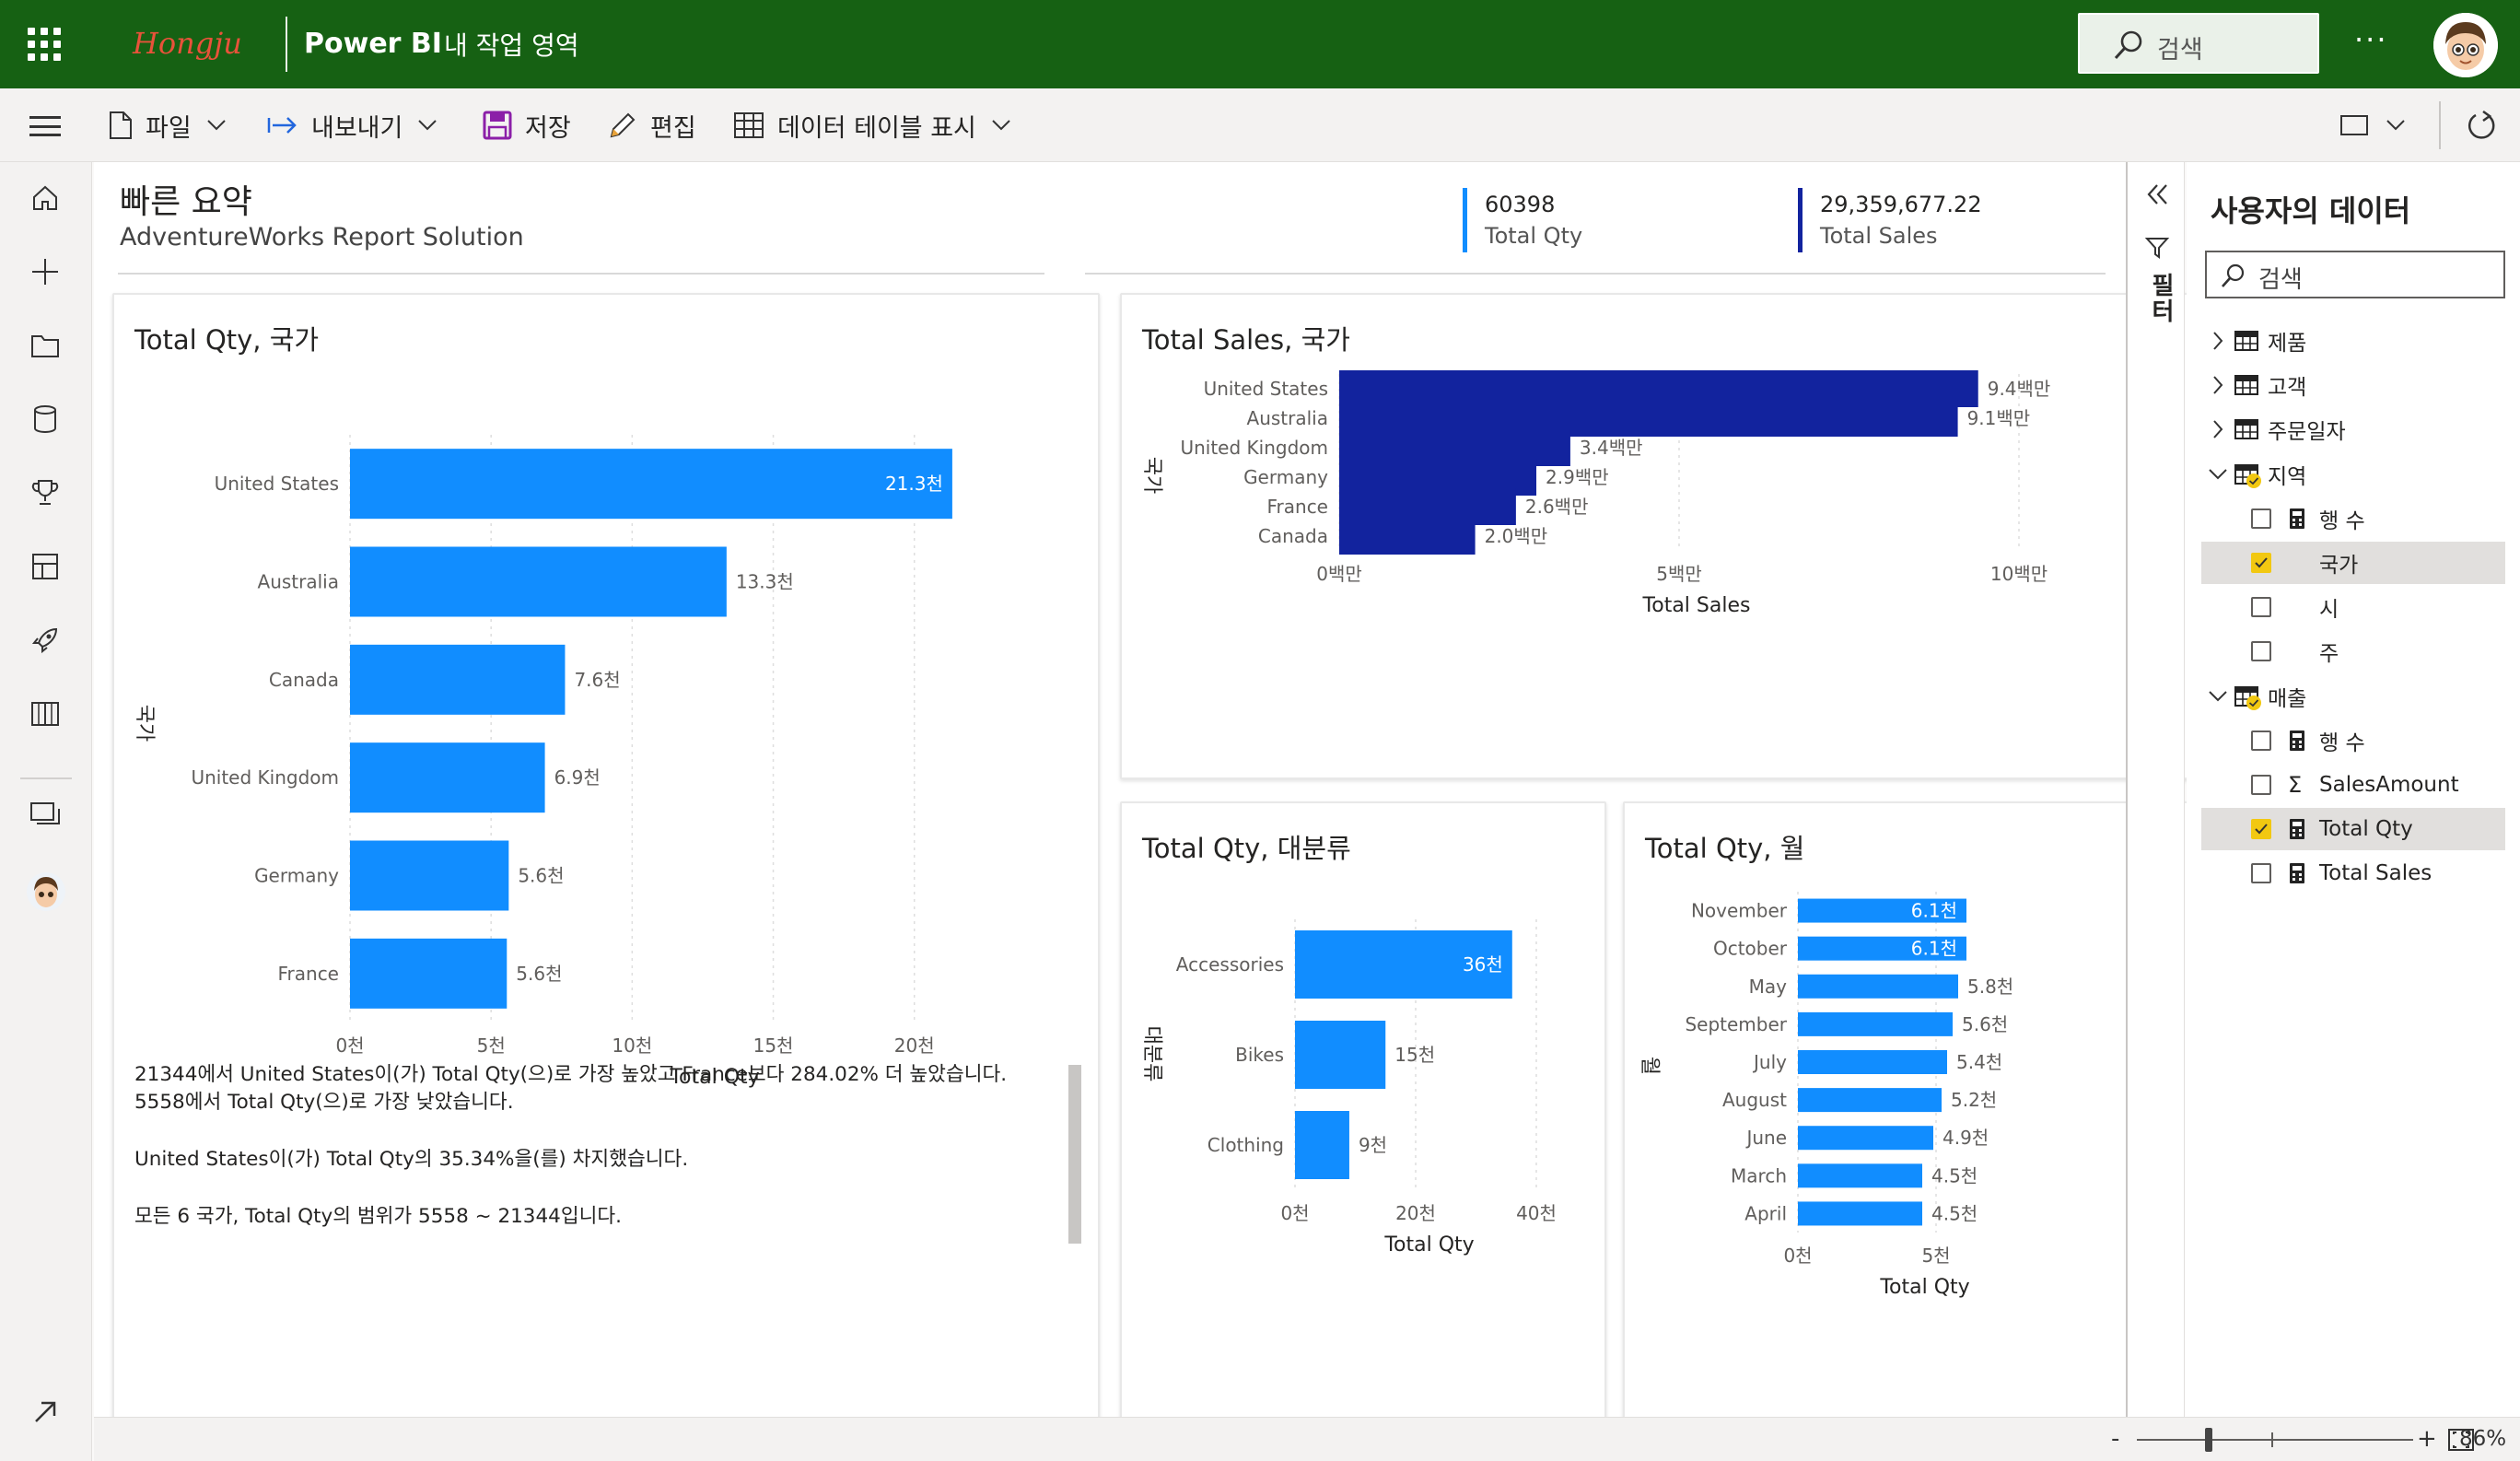  I want to click on refresh-button, so click(2488, 125).